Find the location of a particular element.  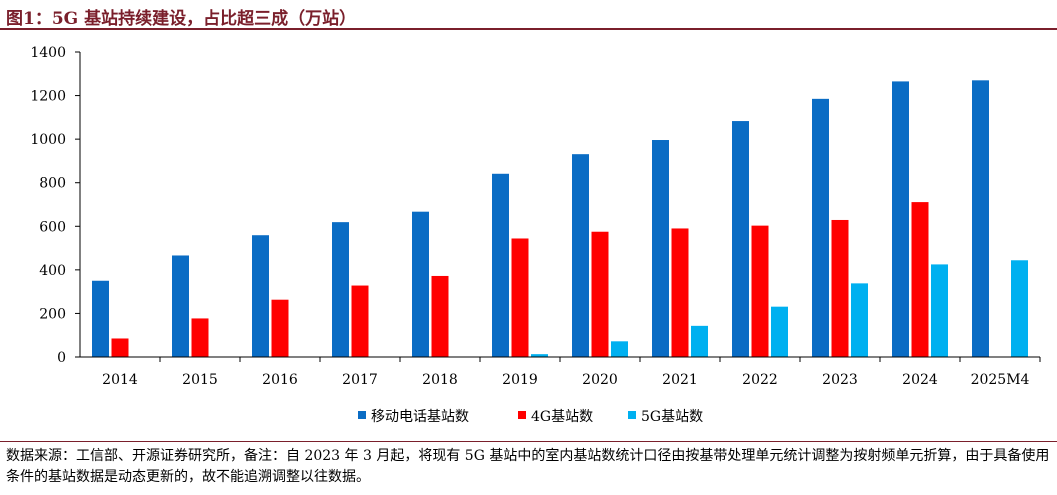

bar-5G基站数-2022 is located at coordinates (779, 331).